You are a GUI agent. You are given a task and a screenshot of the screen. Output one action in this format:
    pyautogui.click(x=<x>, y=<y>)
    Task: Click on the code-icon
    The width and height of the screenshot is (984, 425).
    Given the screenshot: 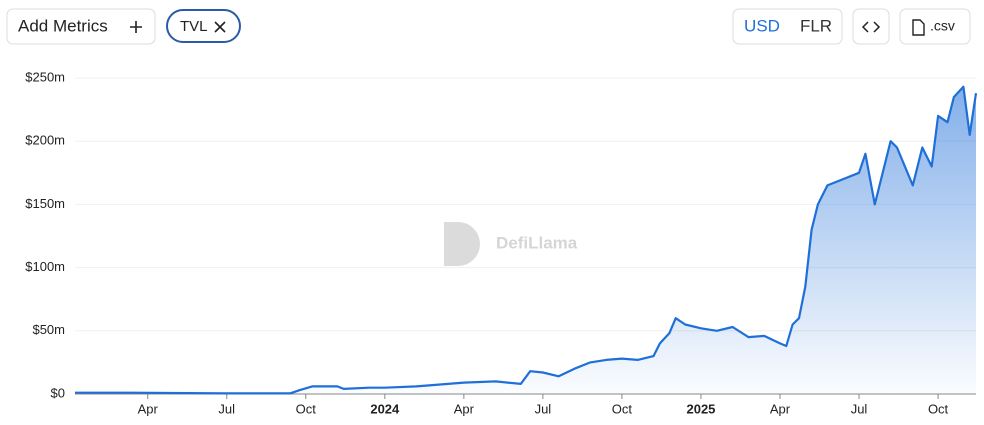 What is the action you would take?
    pyautogui.click(x=871, y=27)
    